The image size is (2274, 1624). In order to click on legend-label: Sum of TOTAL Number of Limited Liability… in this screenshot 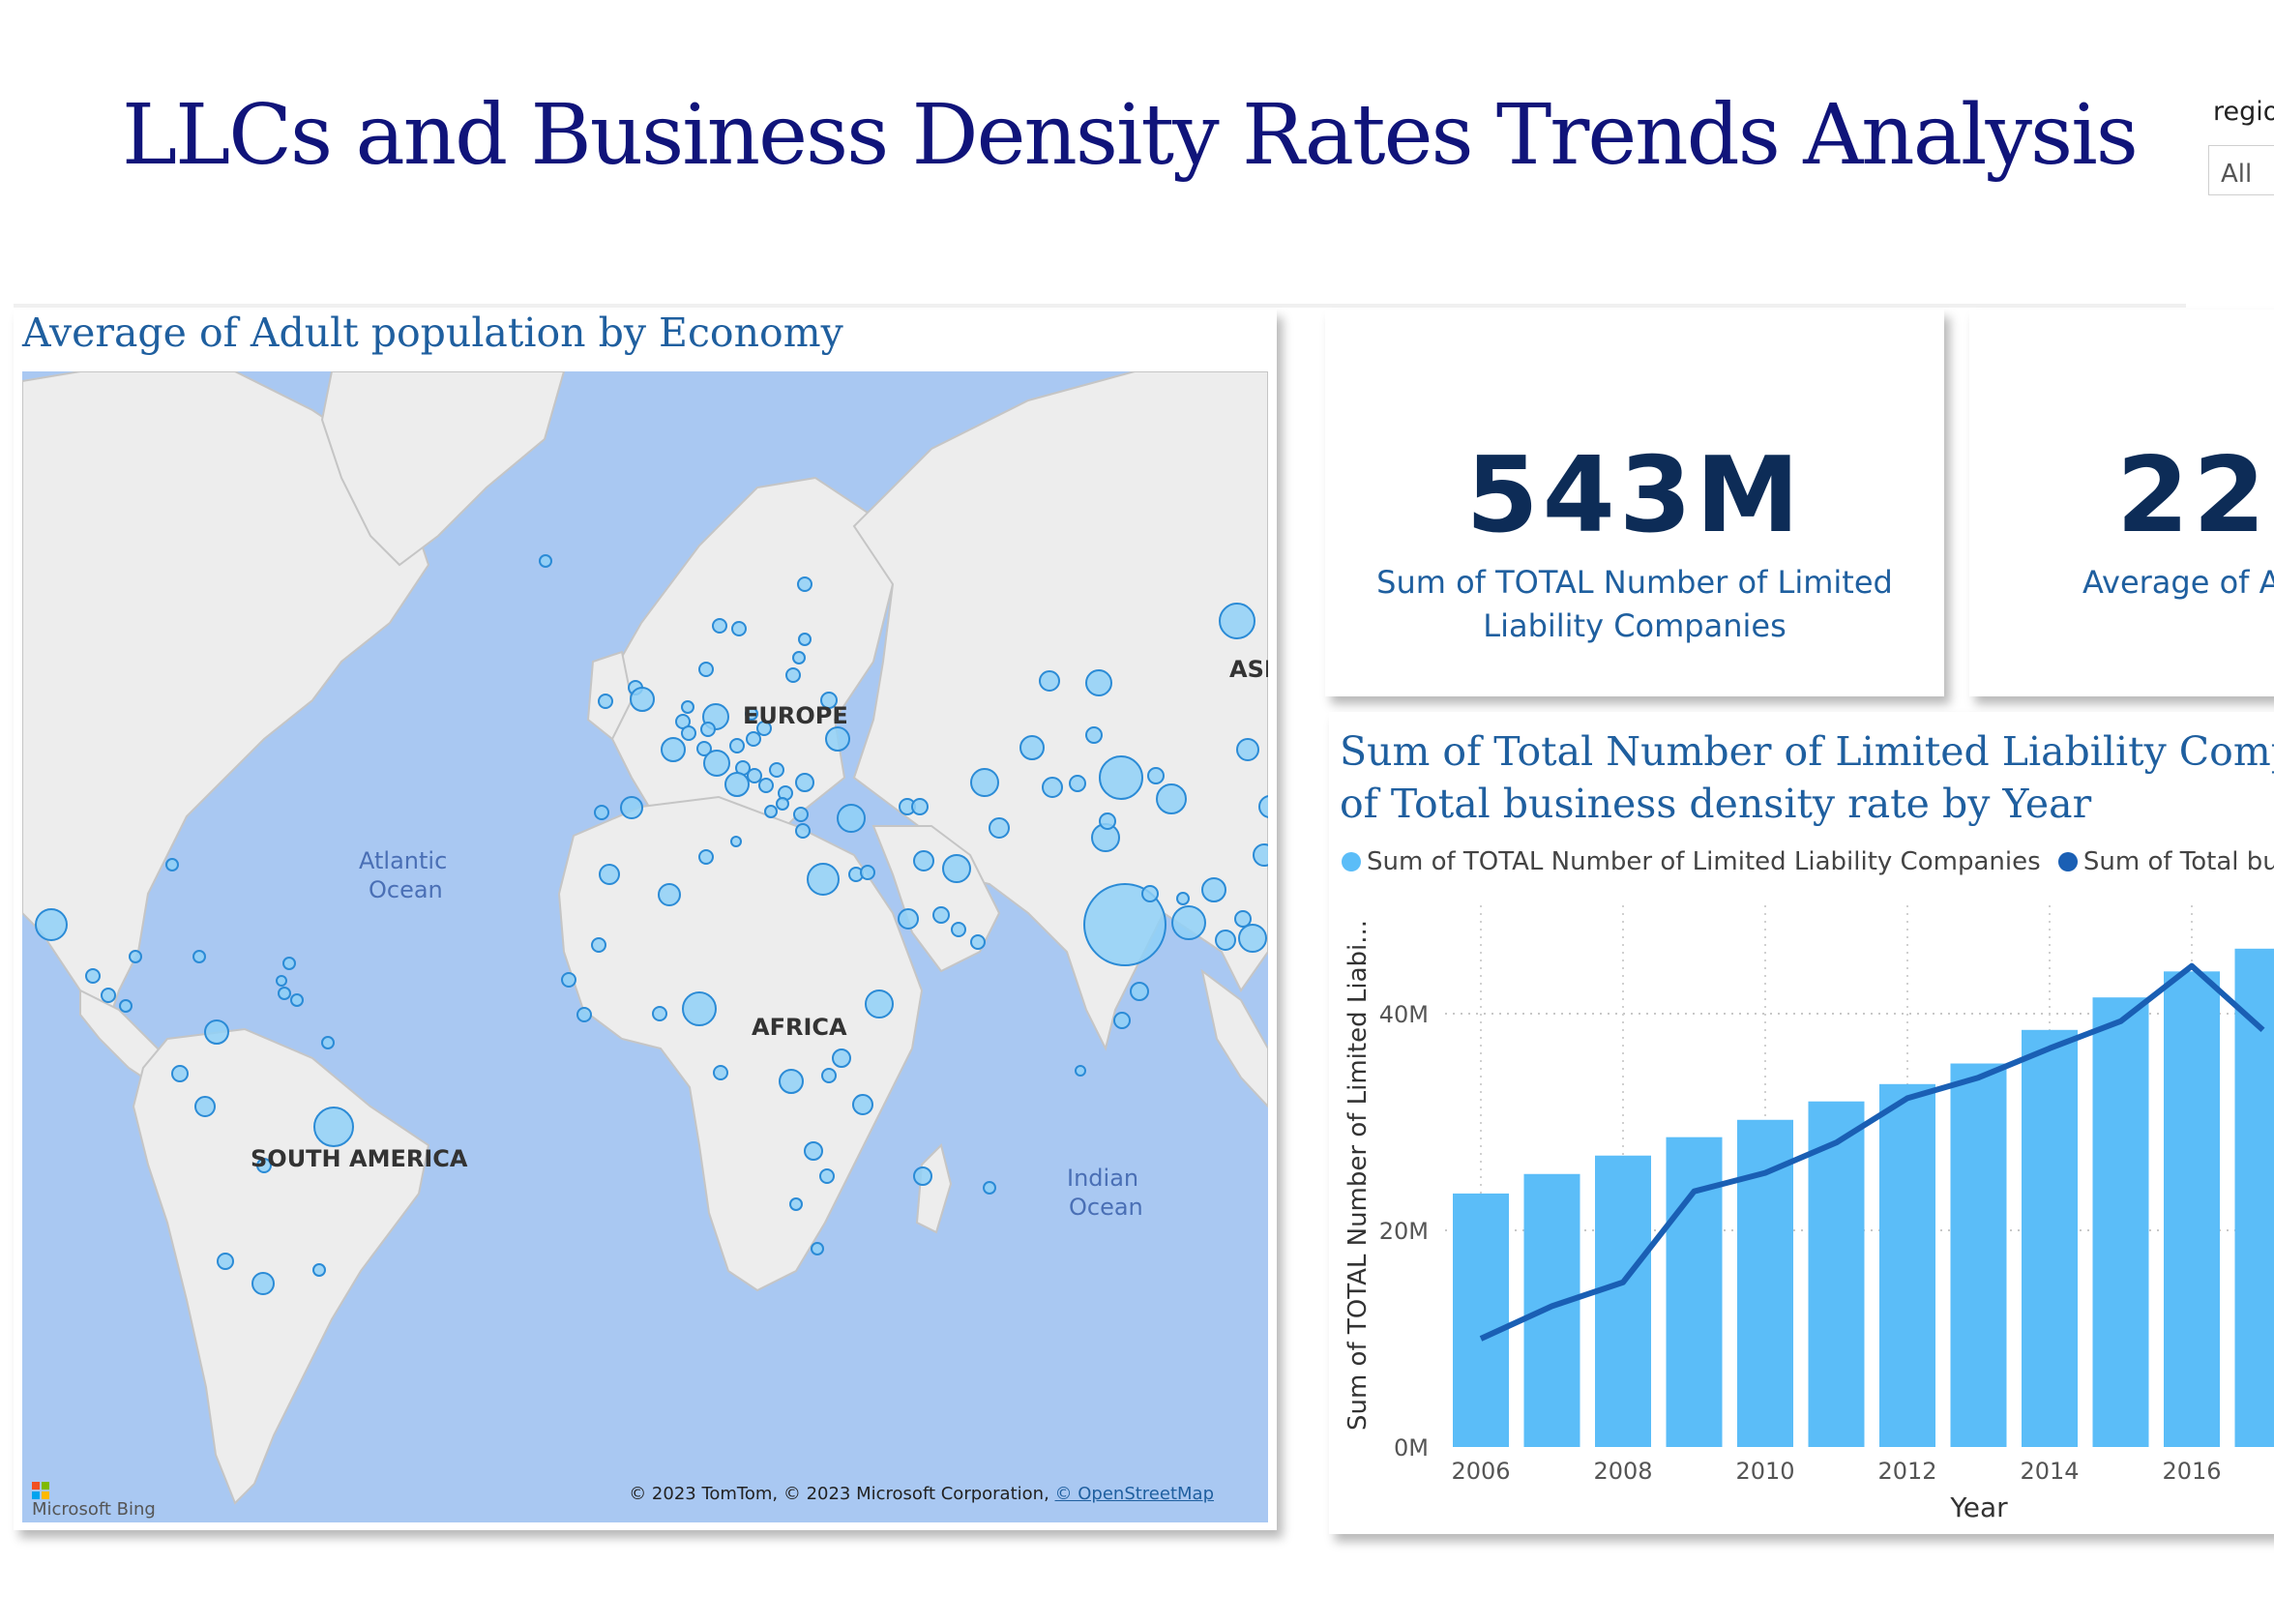, I will do `click(1704, 862)`.